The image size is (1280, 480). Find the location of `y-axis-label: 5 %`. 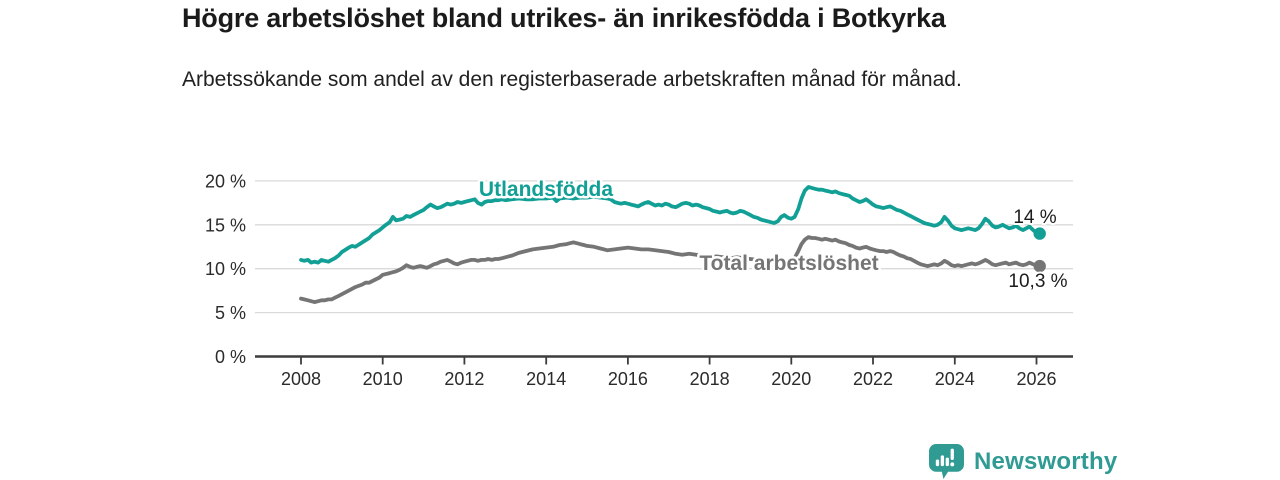

y-axis-label: 5 % is located at coordinates (230, 313).